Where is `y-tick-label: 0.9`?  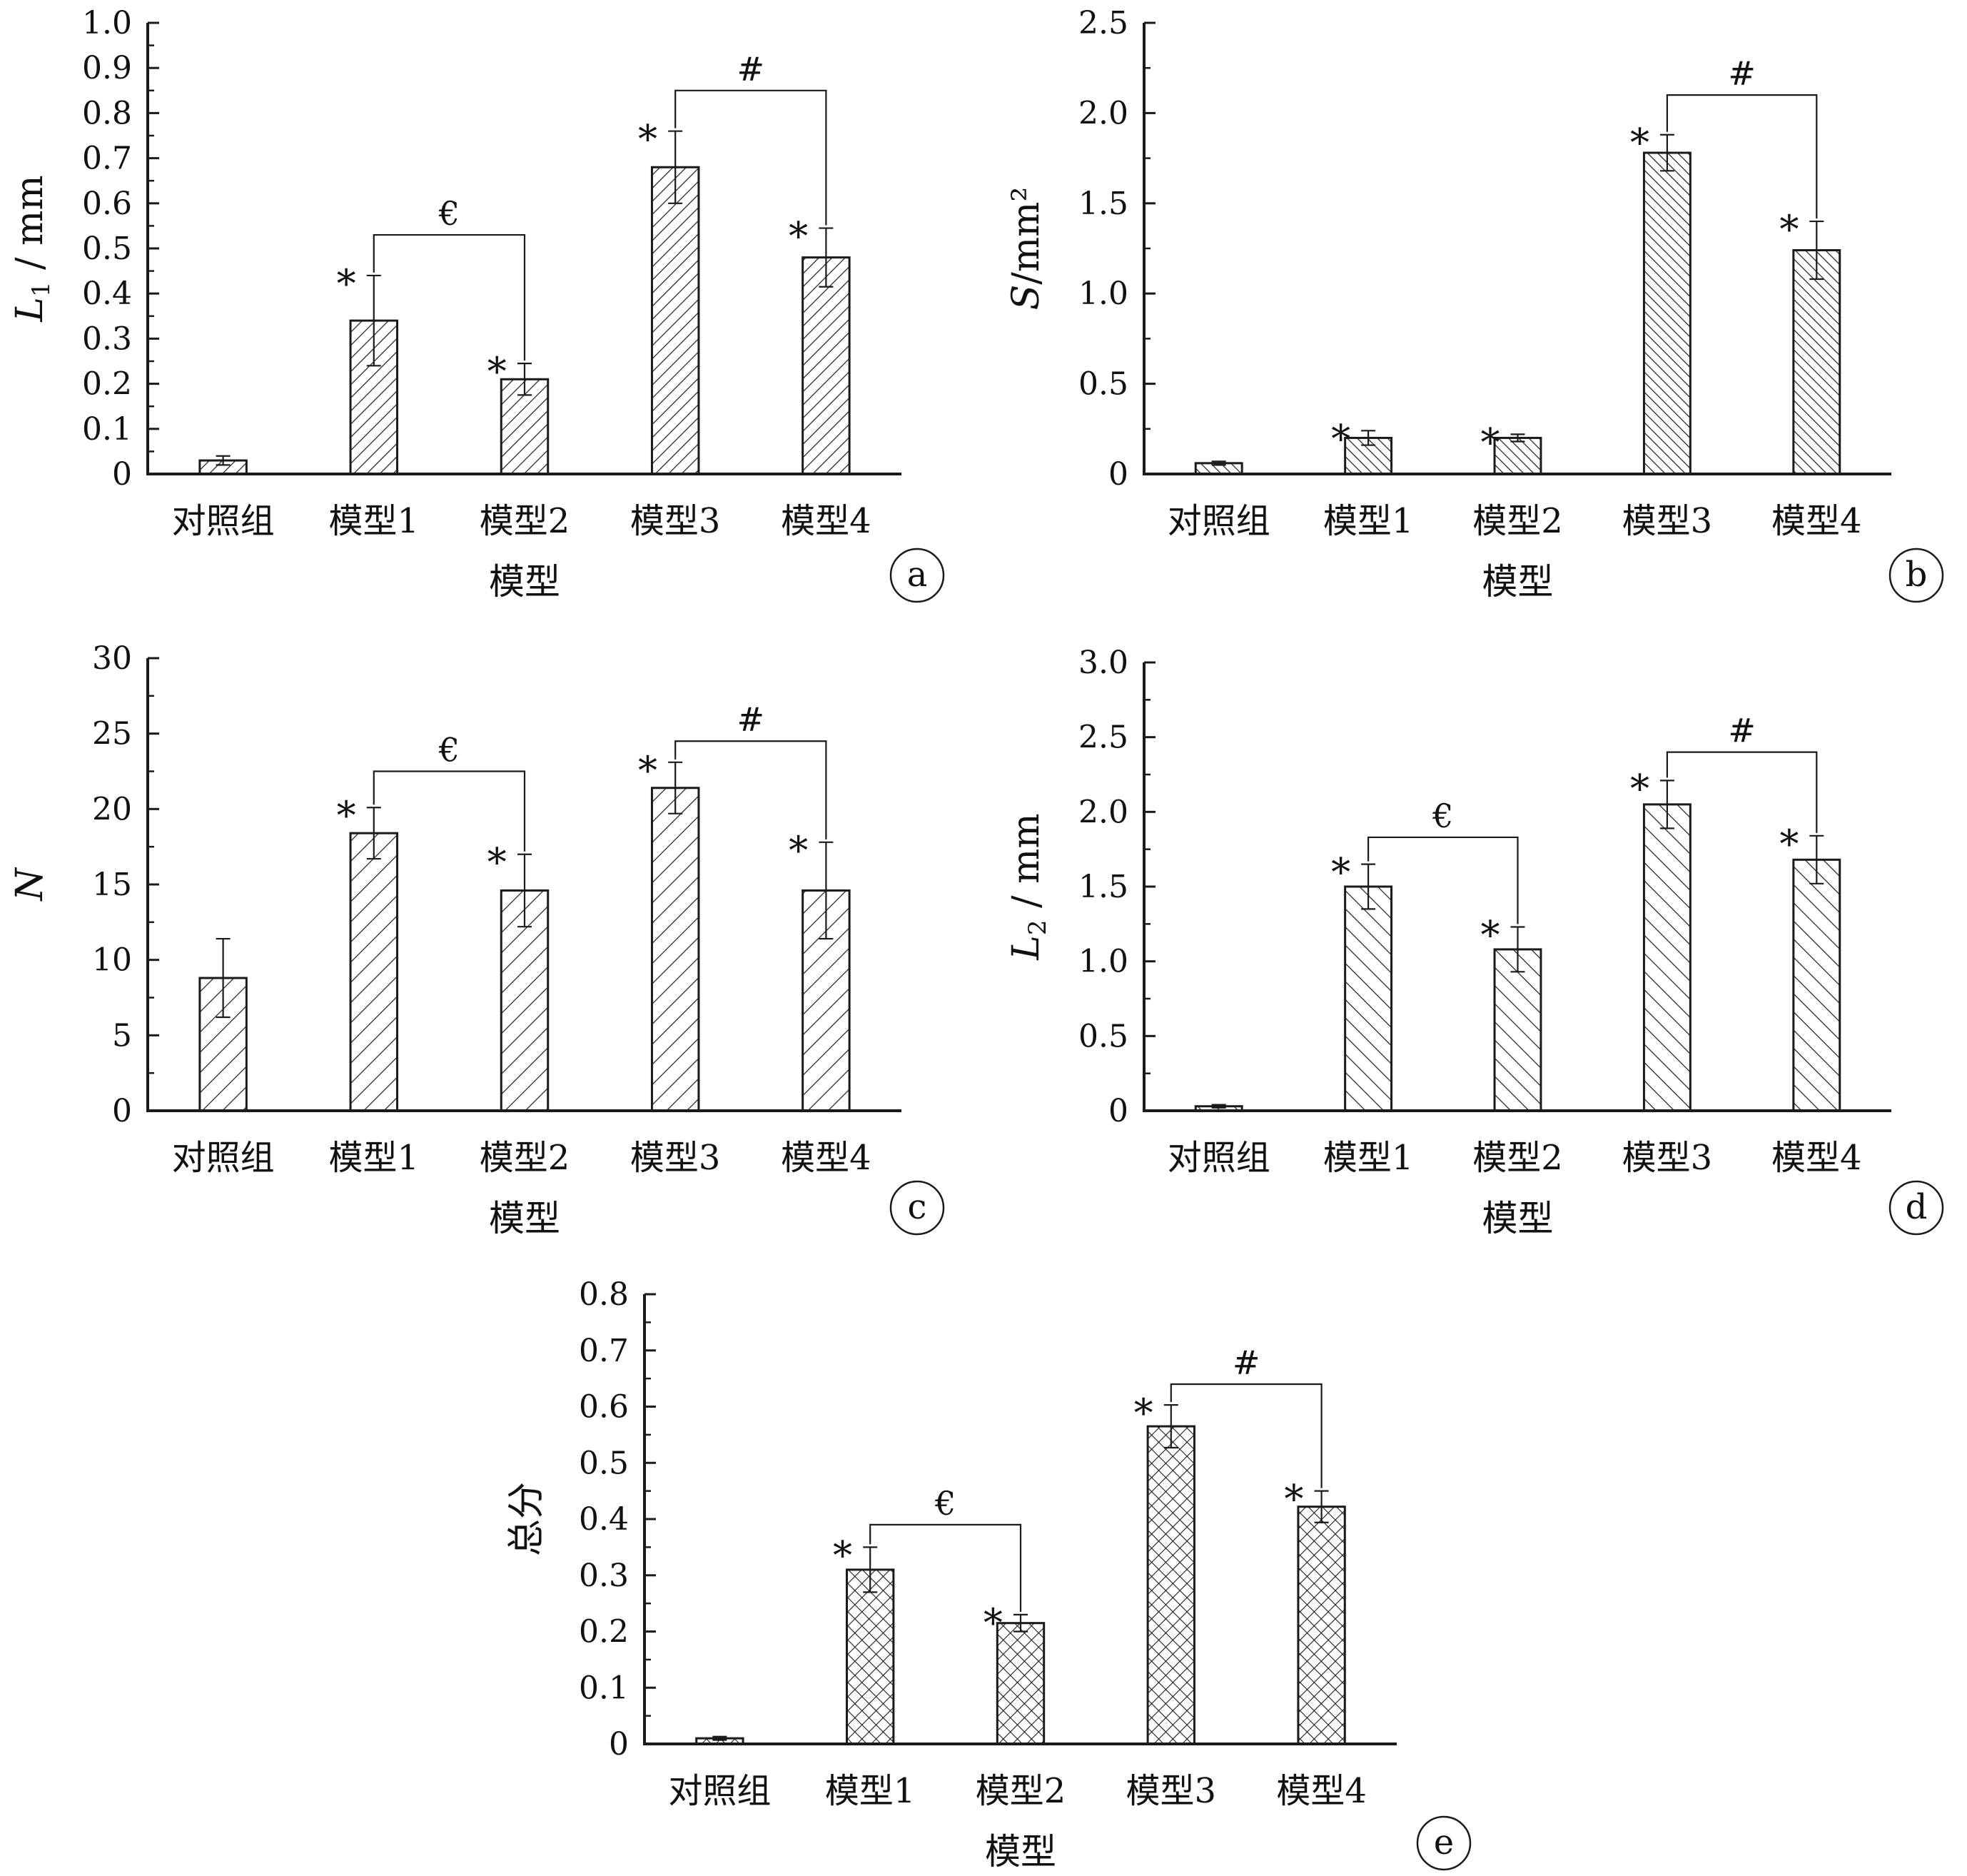
y-tick-label: 0.9 is located at coordinates (107, 68).